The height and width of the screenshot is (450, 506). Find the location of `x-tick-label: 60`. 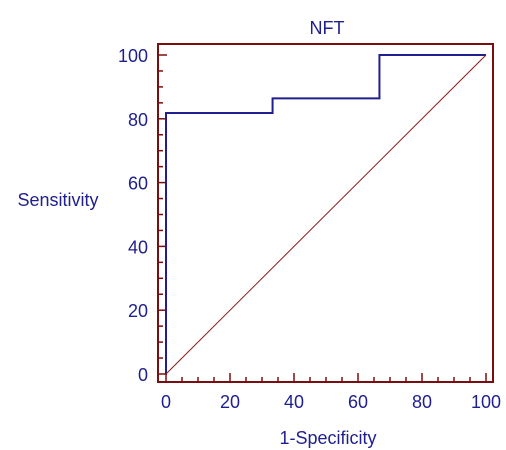

x-tick-label: 60 is located at coordinates (358, 402).